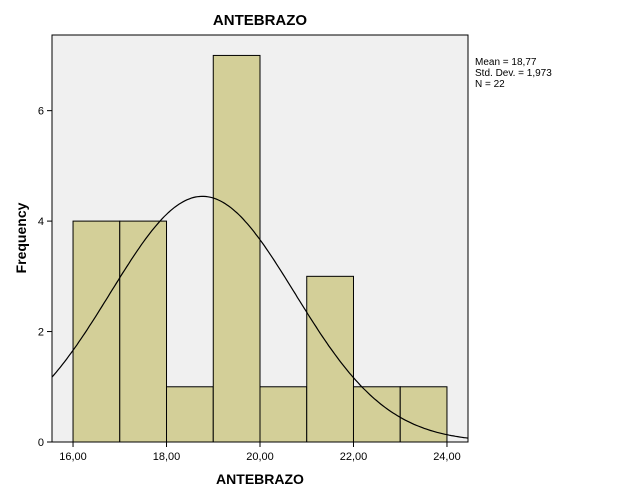 This screenshot has width=626, height=501. Describe the element at coordinates (260, 20) in the screenshot. I see `chart-title: ANTEBRAZO` at that location.